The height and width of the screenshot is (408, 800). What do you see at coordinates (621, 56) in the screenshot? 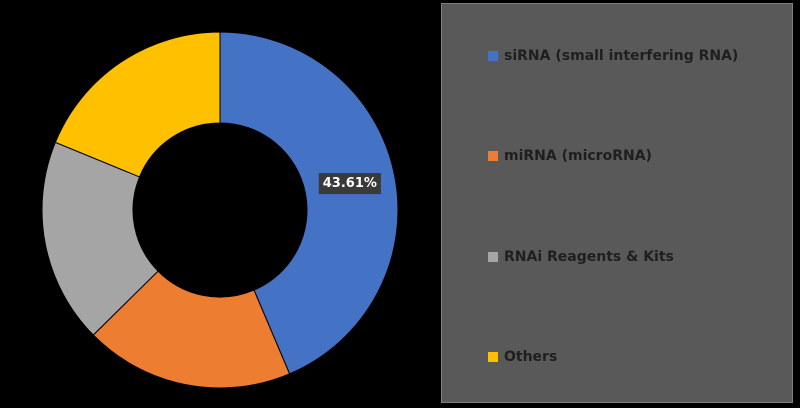
I see `legend-label-sirna: siRNA (small interfering RNA)` at bounding box center [621, 56].